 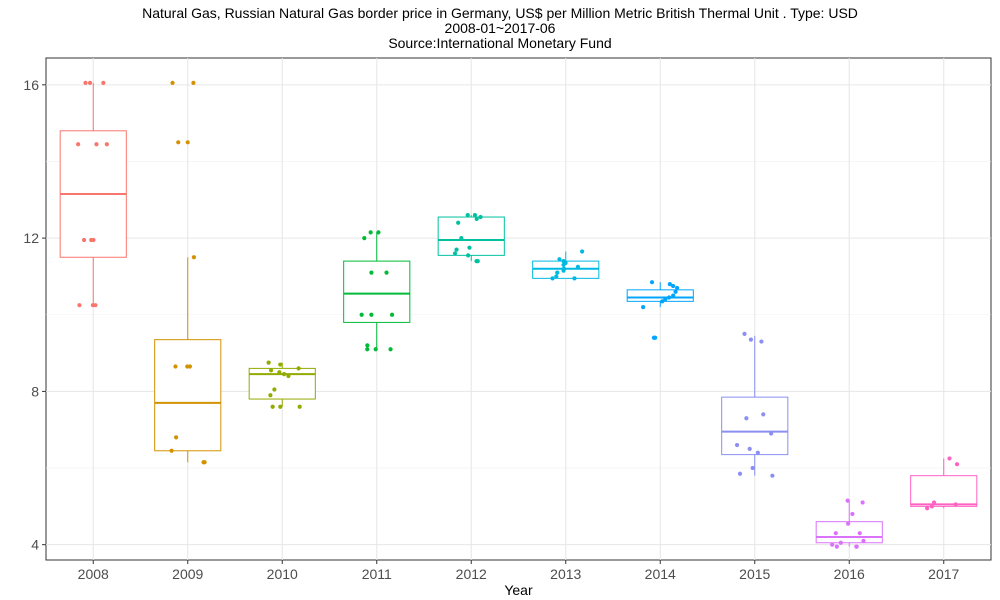 What do you see at coordinates (93, 574) in the screenshot?
I see `x-tick-label: 2008` at bounding box center [93, 574].